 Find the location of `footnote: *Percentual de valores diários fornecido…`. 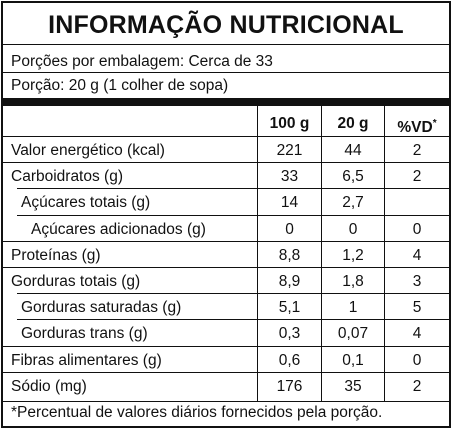

footnote: *Percentual de valores diários fornecido… is located at coordinates (197, 412).